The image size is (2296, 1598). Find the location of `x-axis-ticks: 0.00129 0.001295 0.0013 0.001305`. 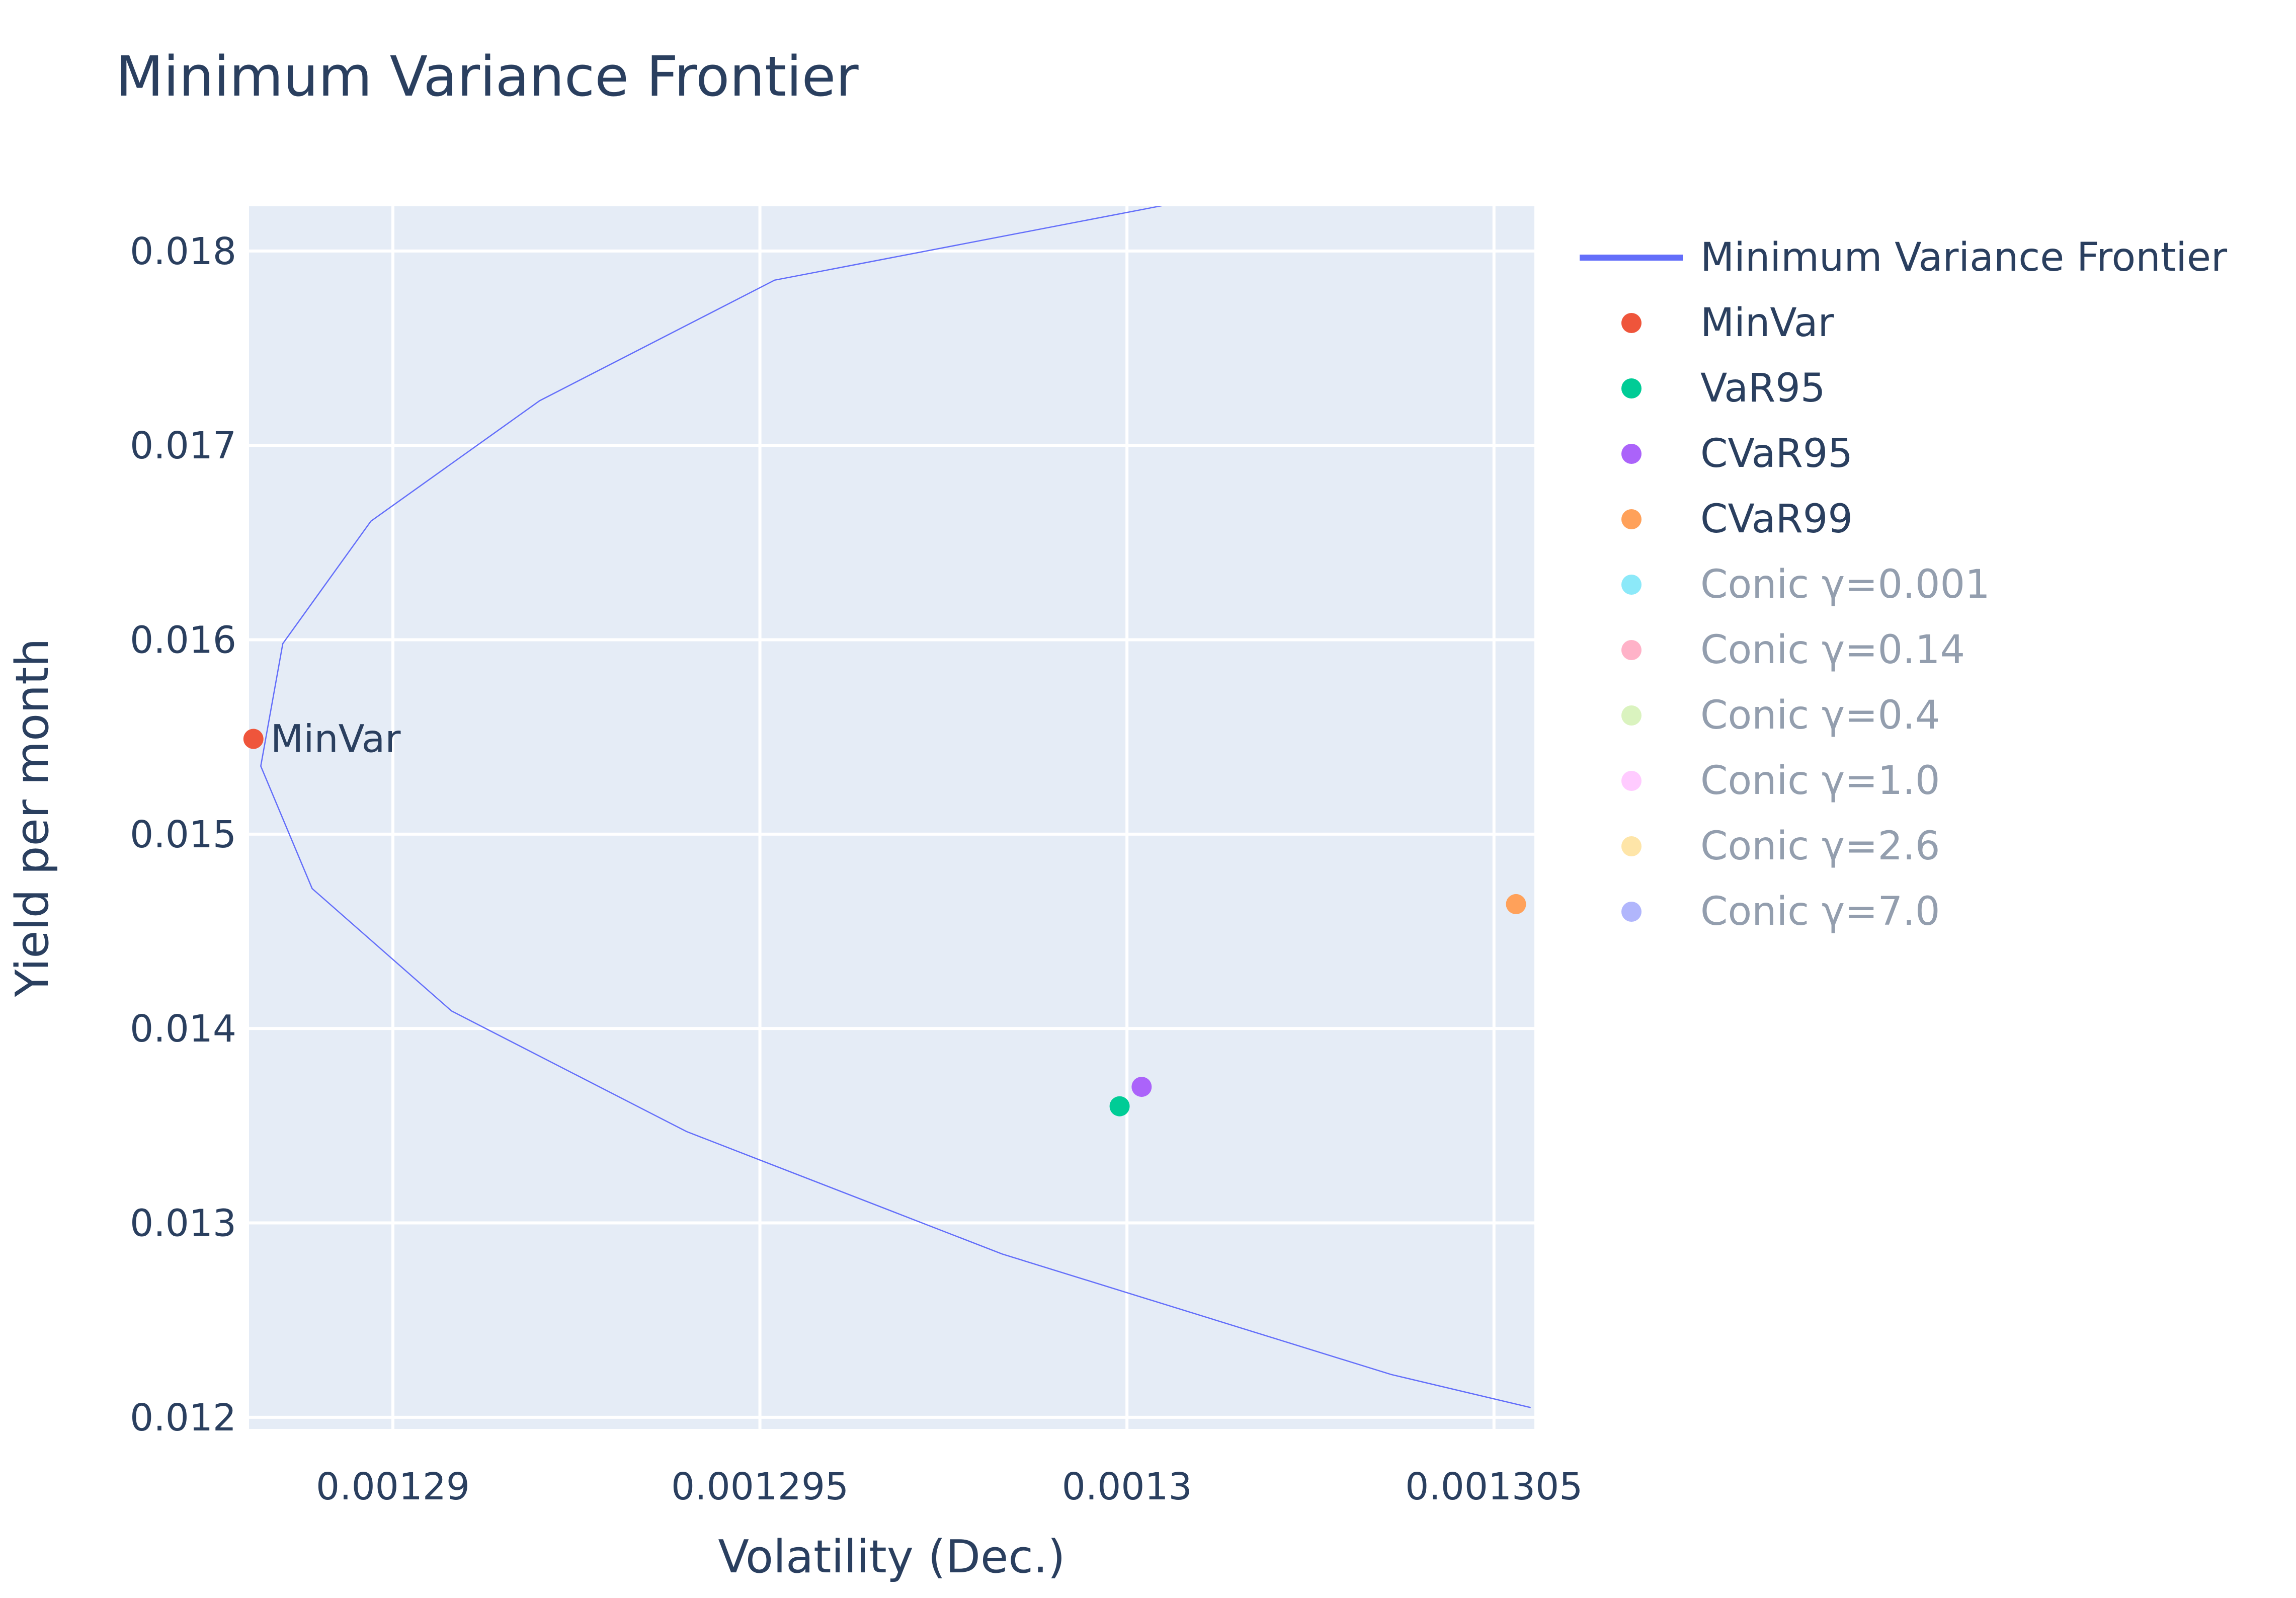

x-axis-ticks: 0.00129 0.001295 0.0013 0.001305 is located at coordinates (949, 1487).